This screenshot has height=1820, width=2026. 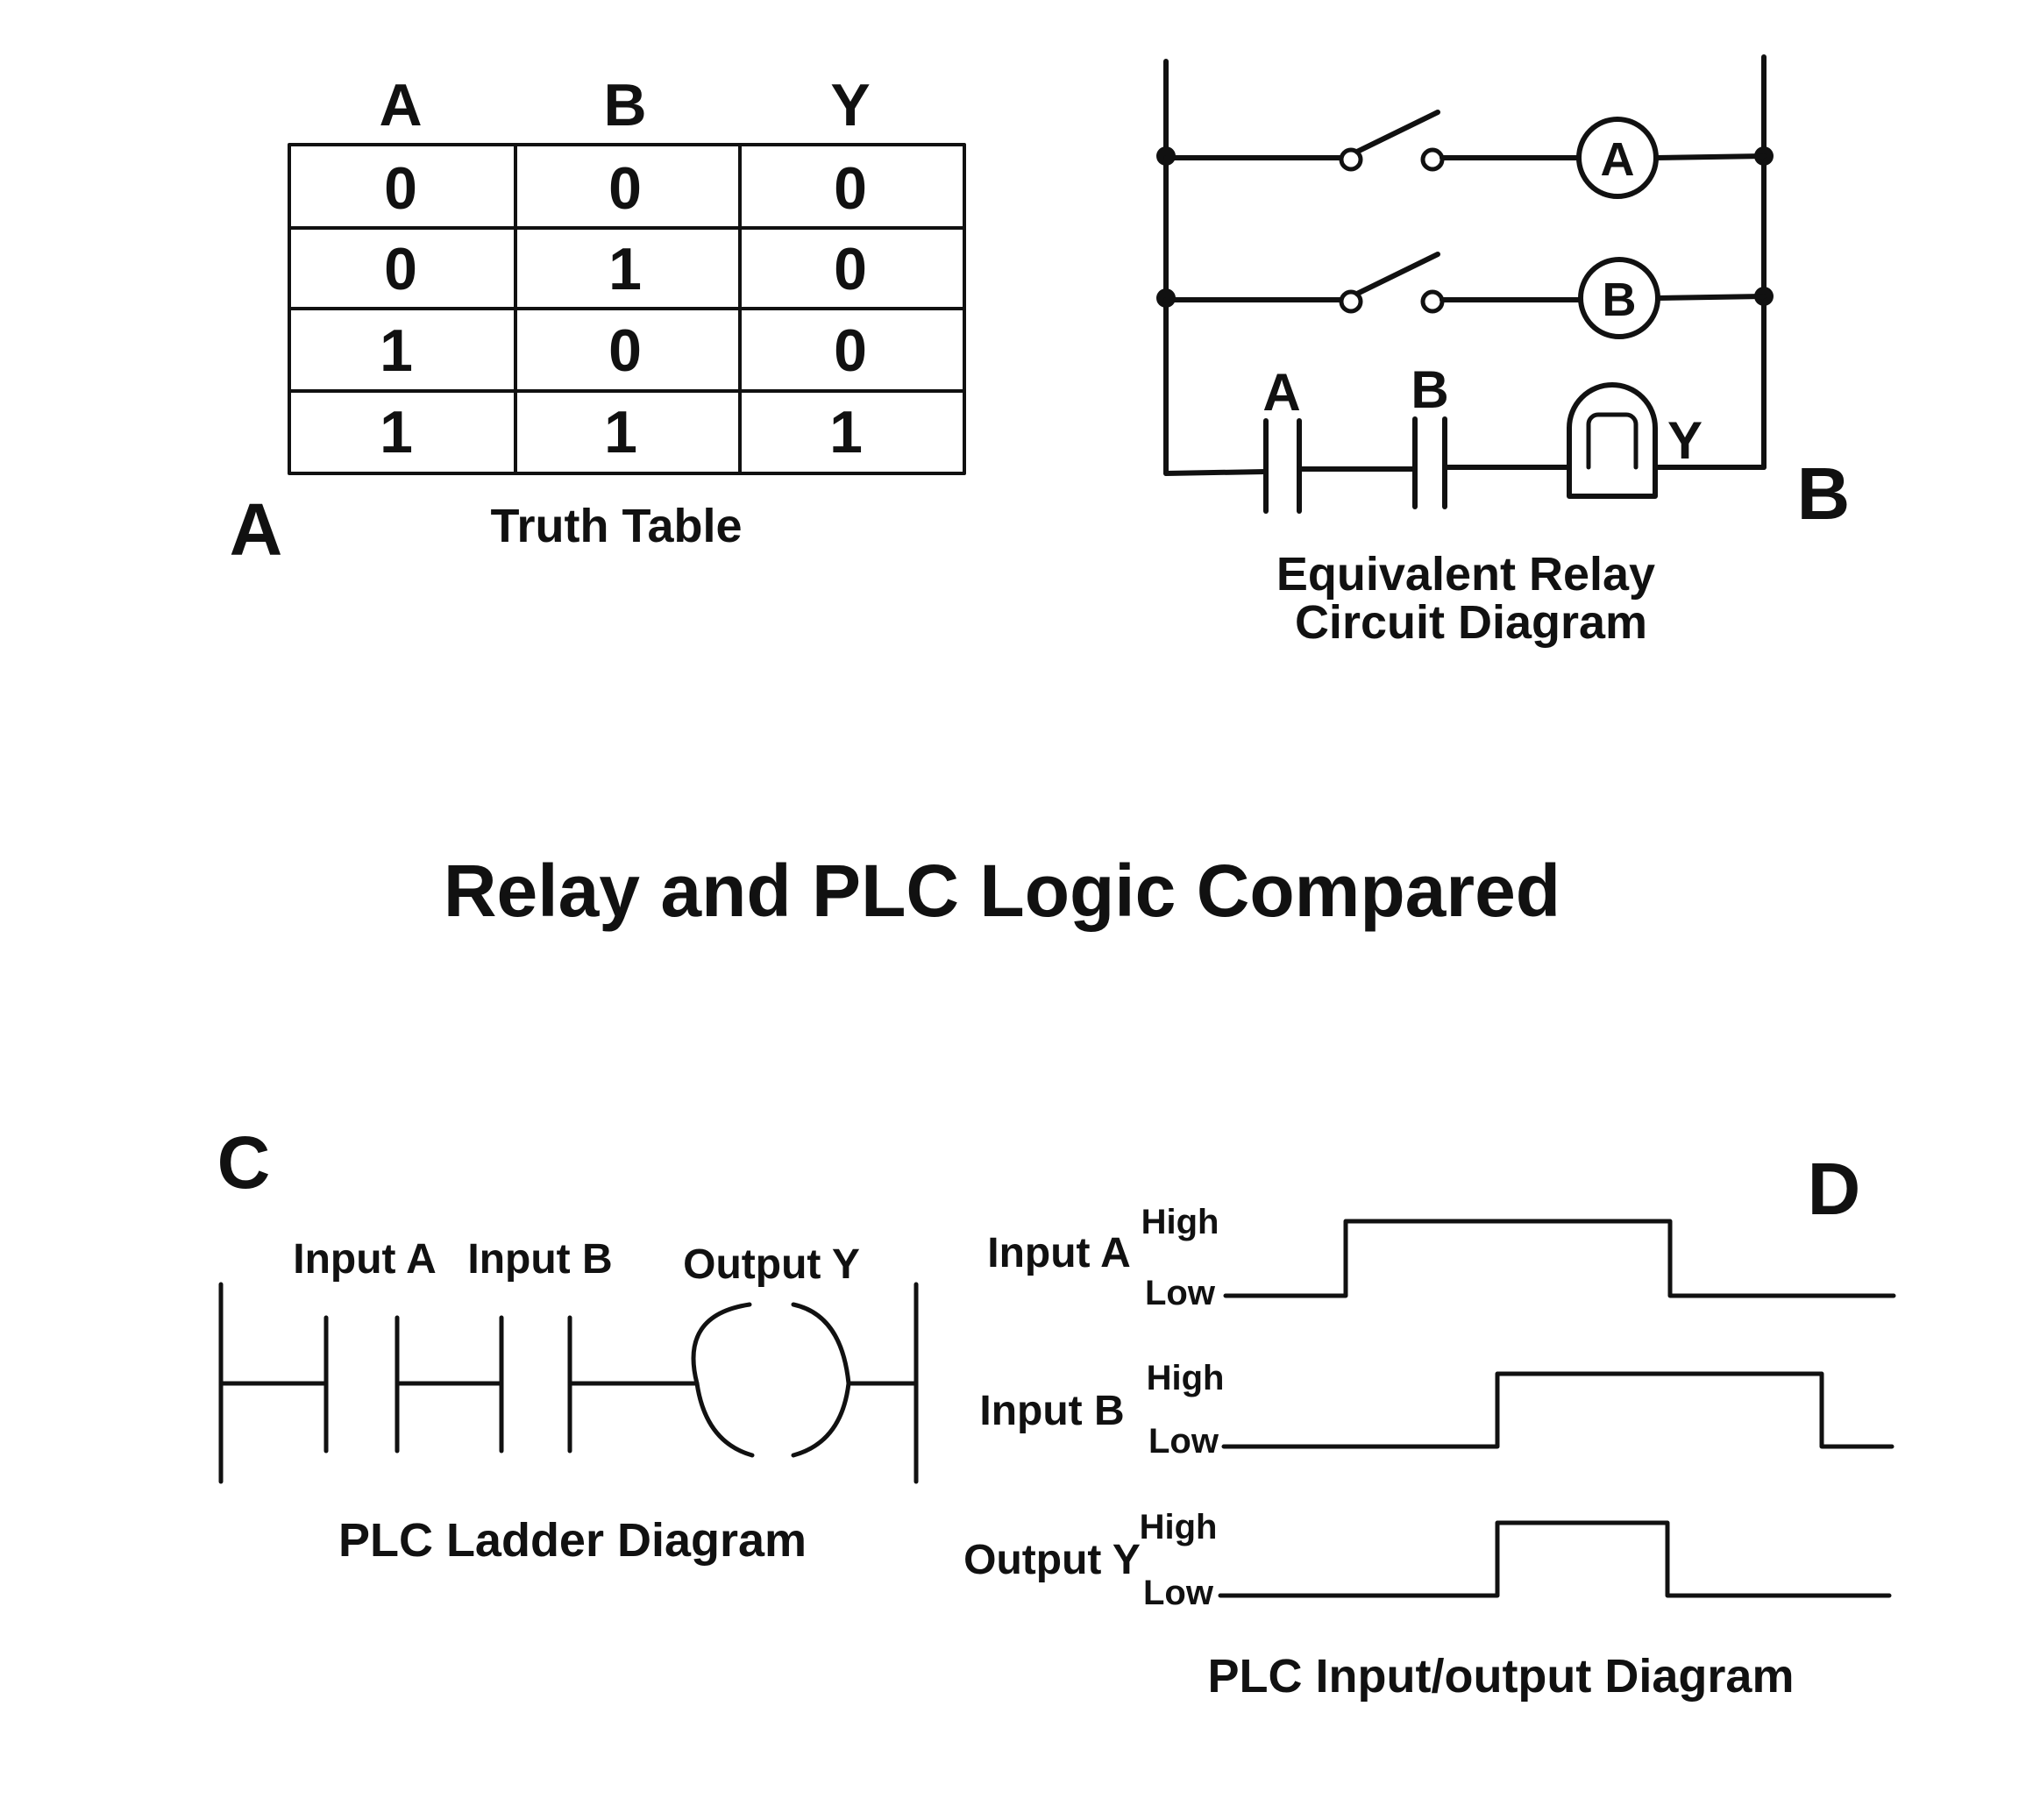 What do you see at coordinates (850, 105) in the screenshot?
I see `truth-table-header-y: Y` at bounding box center [850, 105].